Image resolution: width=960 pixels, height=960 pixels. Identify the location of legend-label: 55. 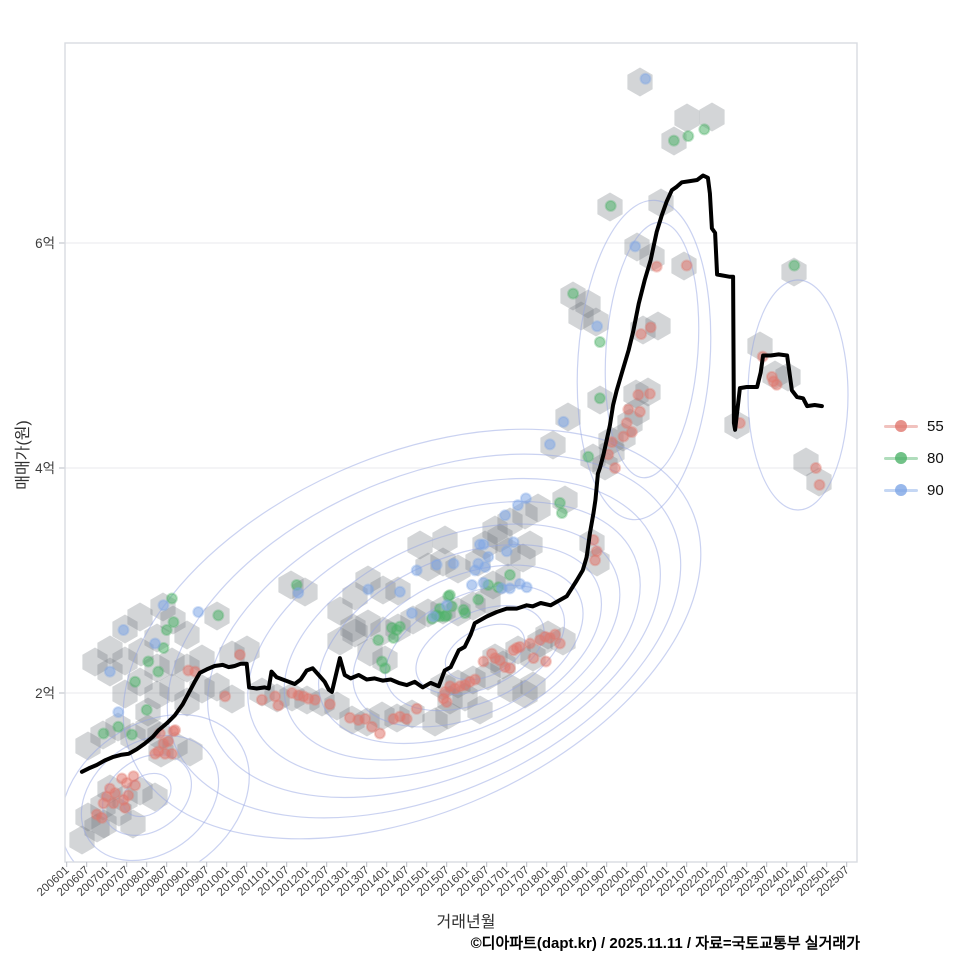
(935, 426).